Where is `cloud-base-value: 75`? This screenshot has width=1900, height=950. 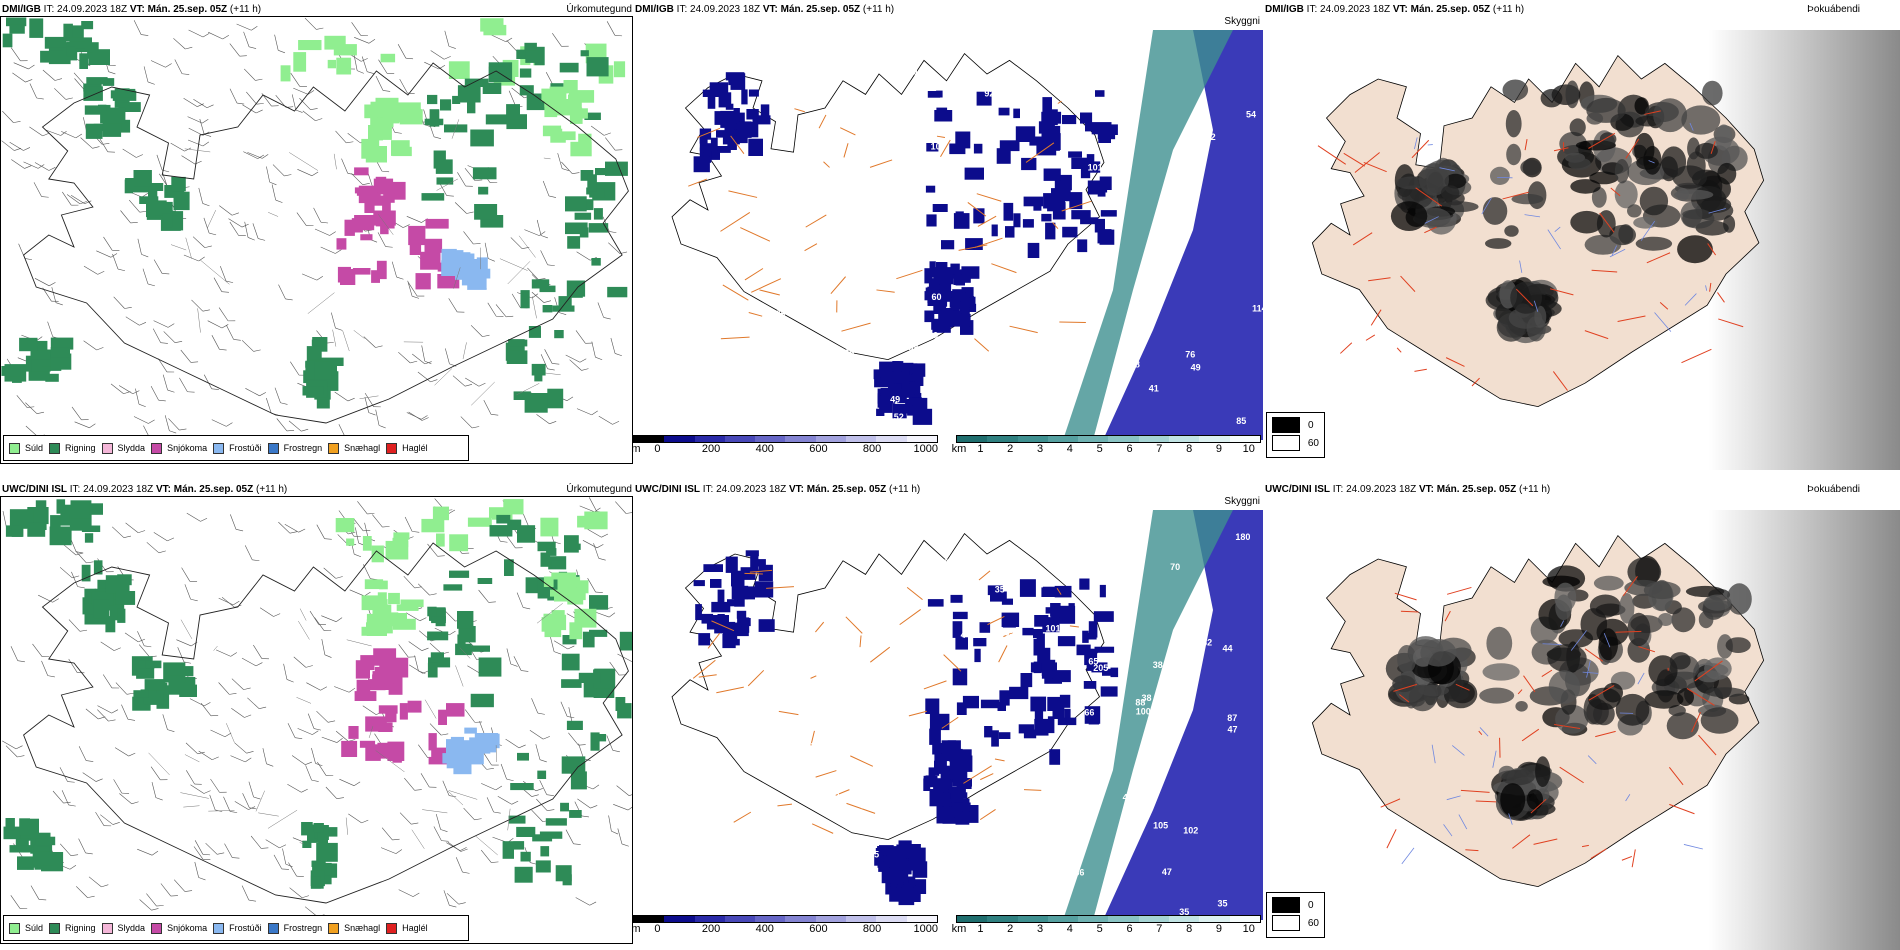 cloud-base-value: 75 is located at coordinates (804, 911).